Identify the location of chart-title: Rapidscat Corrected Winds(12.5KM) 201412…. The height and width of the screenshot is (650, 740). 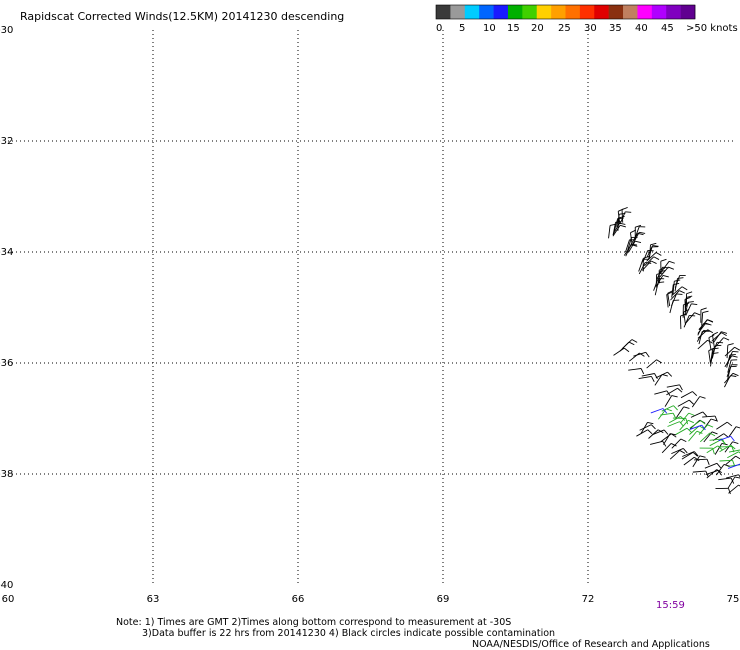
(182, 16).